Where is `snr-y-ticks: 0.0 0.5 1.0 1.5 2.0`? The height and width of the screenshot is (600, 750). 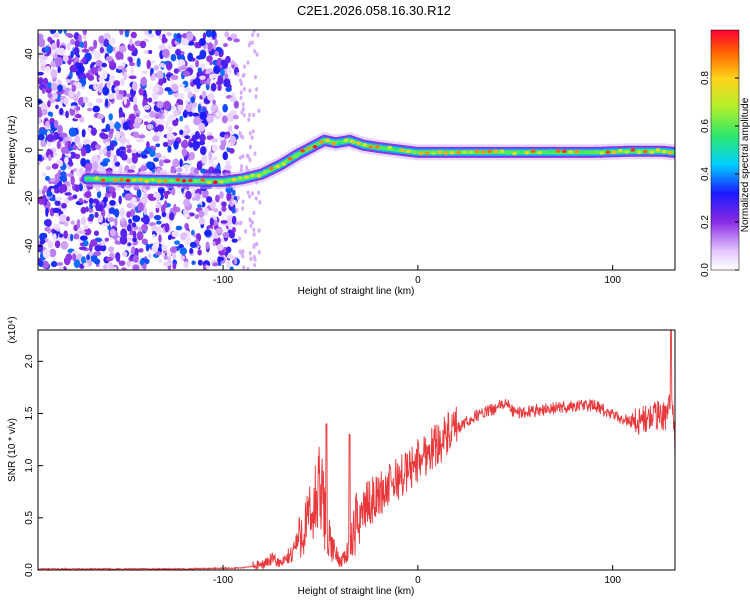 snr-y-ticks: 0.0 0.5 1.0 1.5 2.0 is located at coordinates (33, 465).